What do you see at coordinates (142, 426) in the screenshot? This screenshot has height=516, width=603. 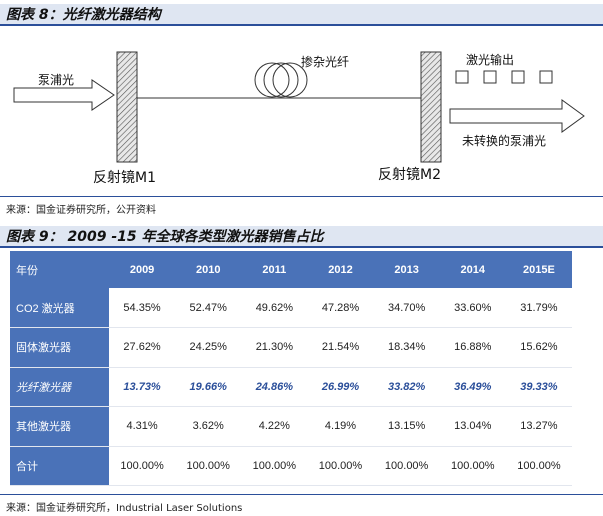 I see `table-cell: 4.31%` at bounding box center [142, 426].